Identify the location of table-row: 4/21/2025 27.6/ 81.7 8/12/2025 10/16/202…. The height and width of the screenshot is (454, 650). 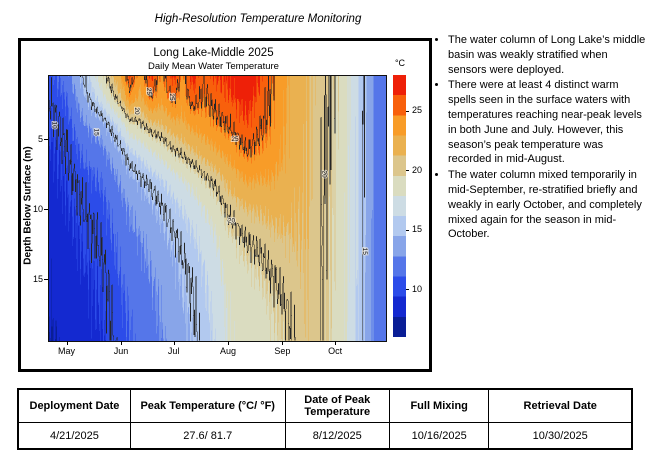
(325, 436).